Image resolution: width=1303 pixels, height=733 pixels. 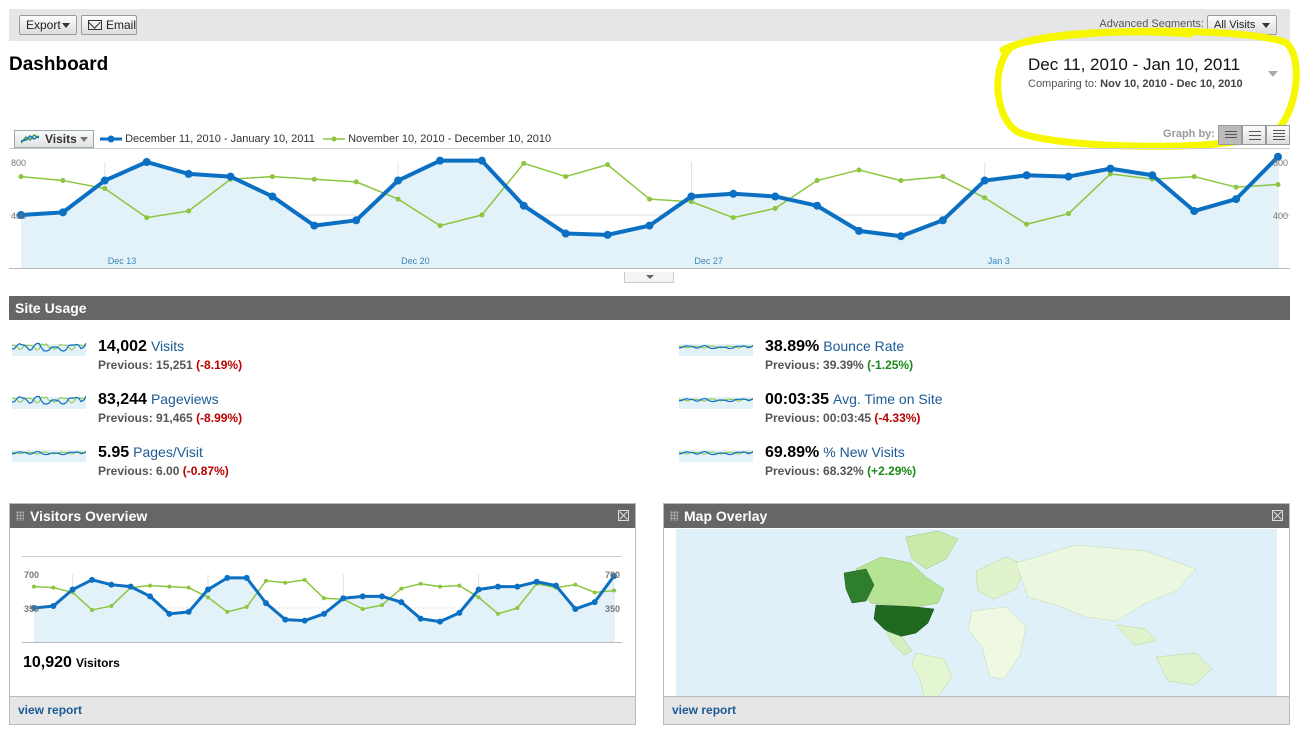 I want to click on usage-metric-link: Pageviews, so click(x=184, y=399).